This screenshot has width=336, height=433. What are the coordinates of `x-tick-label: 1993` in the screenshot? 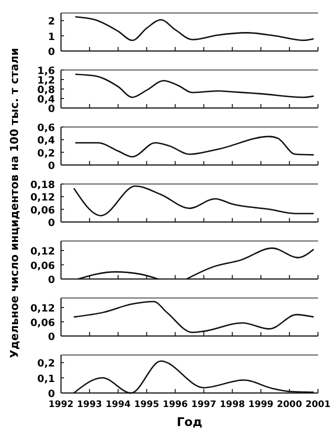 It's located at (89, 405).